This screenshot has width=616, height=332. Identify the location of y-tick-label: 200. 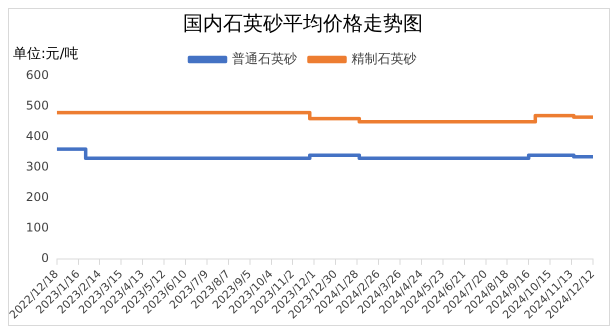
(37, 197).